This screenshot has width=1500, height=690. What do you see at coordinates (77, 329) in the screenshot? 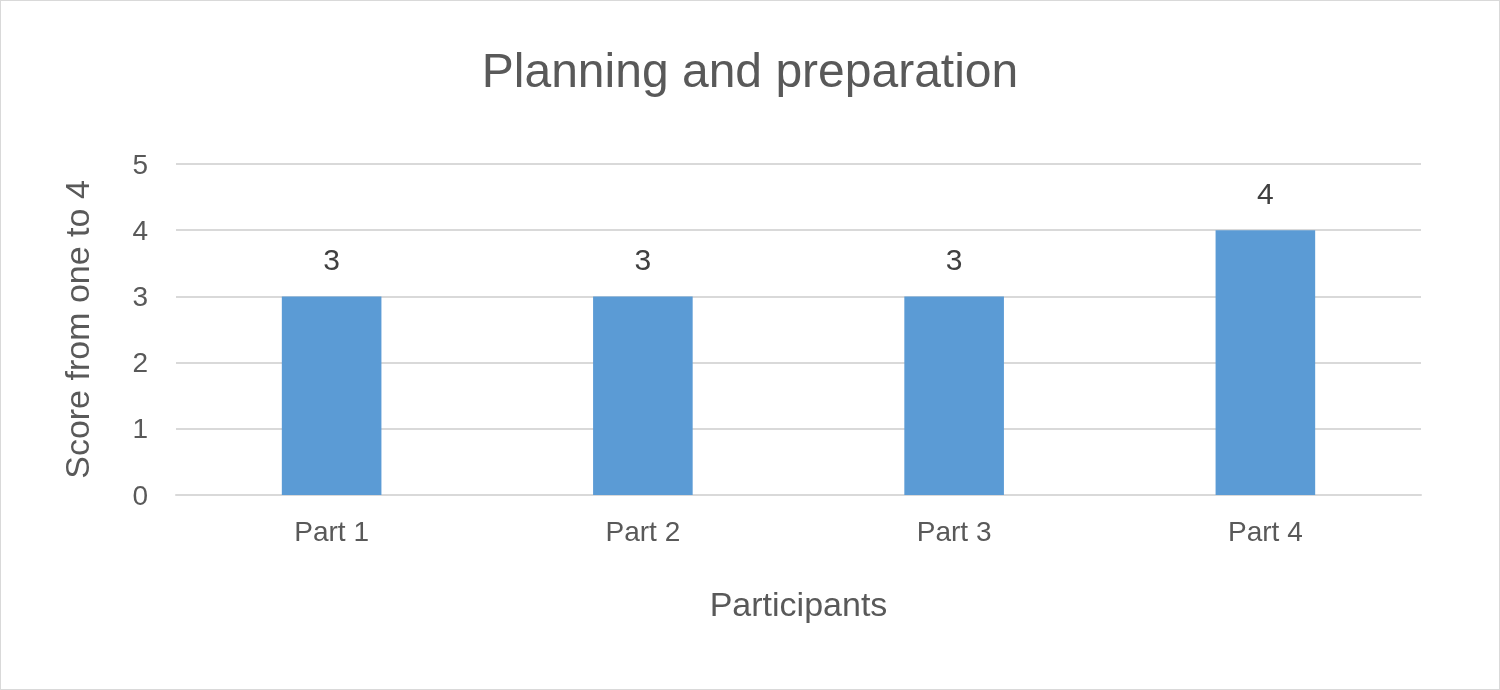
I see `y-axis-title: Score from one to 4` at bounding box center [77, 329].